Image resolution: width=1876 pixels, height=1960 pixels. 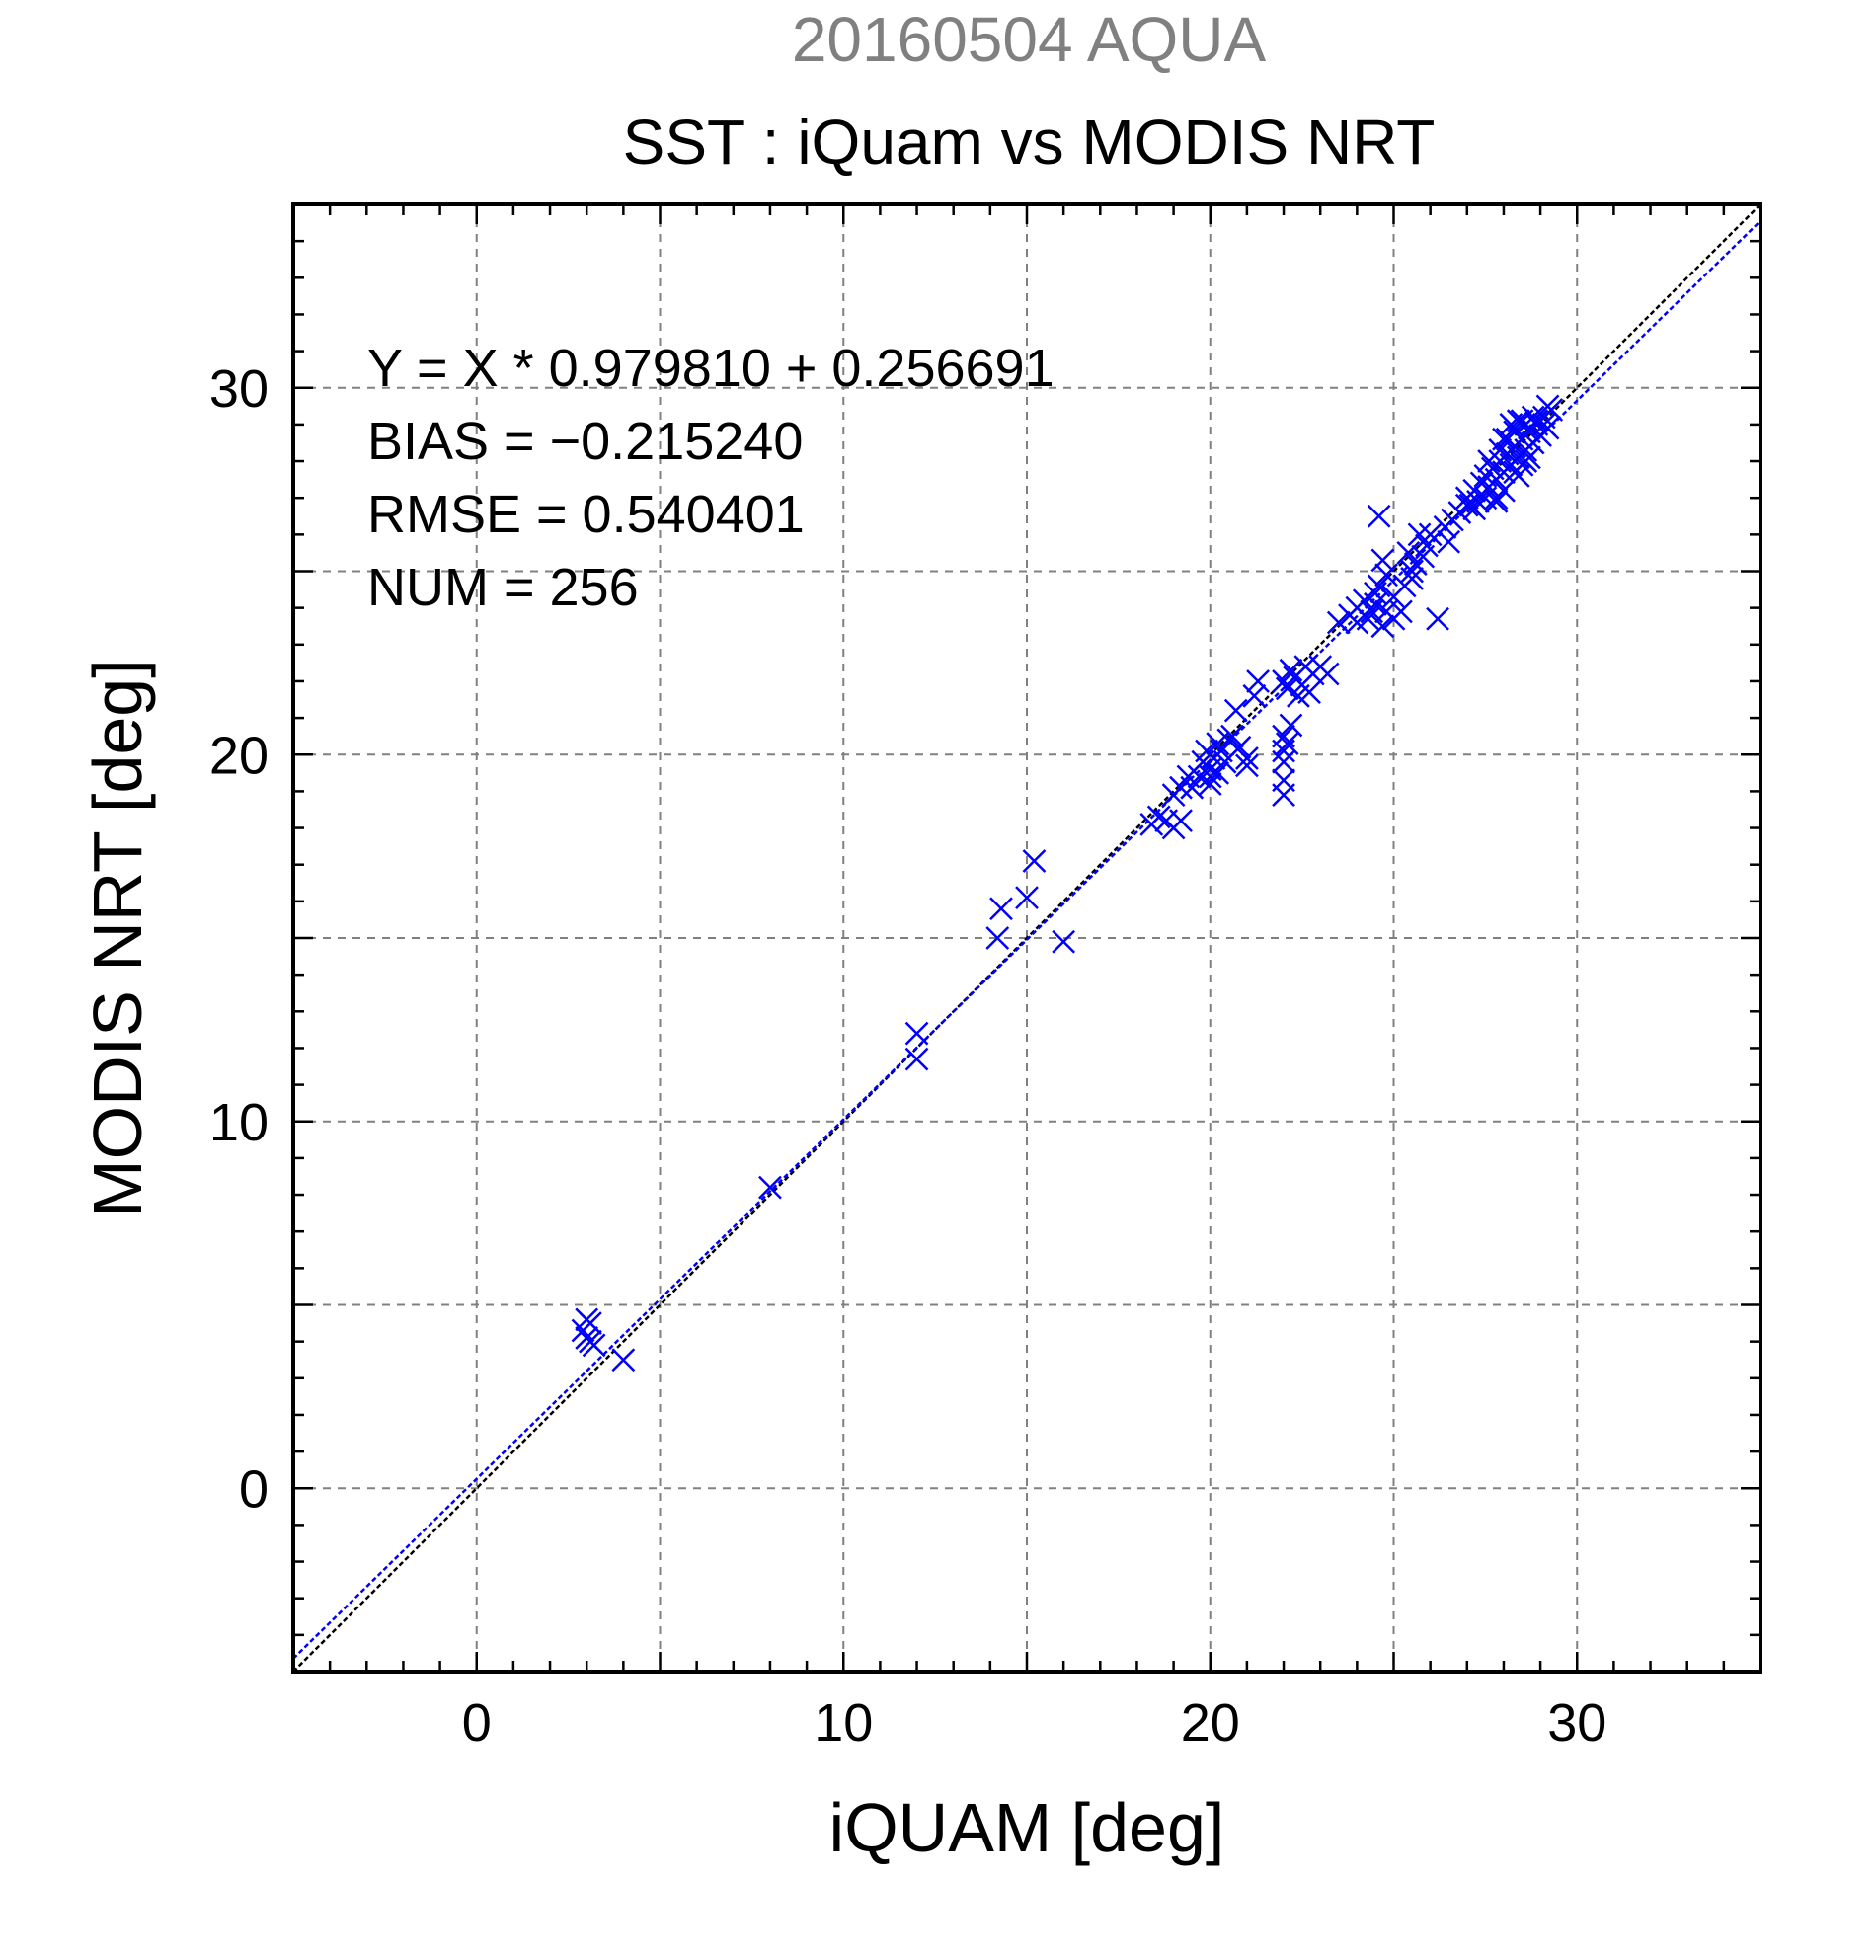 I want to click on x-tick-label: 20, so click(x=1211, y=1723).